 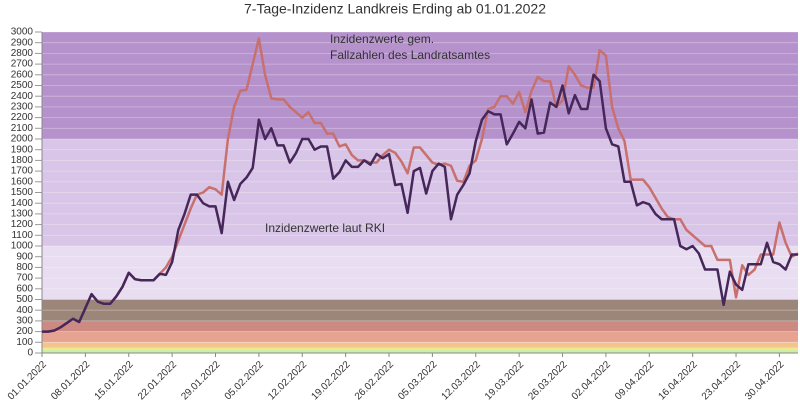 I want to click on y-tick-label: 1200, so click(x=22, y=224).